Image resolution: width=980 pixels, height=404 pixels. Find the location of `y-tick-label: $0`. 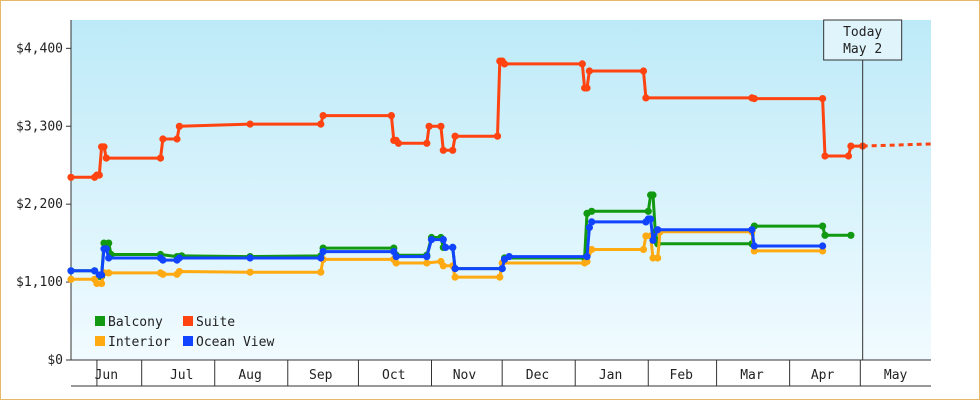

y-tick-label: $0 is located at coordinates (55, 360).